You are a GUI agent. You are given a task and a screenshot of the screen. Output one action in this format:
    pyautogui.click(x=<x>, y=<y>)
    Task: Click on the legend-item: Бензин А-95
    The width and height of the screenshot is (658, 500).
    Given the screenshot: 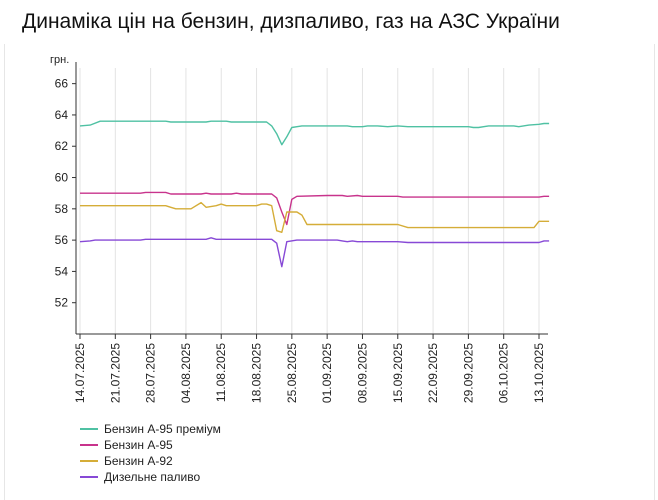 What is the action you would take?
    pyautogui.click(x=150, y=445)
    